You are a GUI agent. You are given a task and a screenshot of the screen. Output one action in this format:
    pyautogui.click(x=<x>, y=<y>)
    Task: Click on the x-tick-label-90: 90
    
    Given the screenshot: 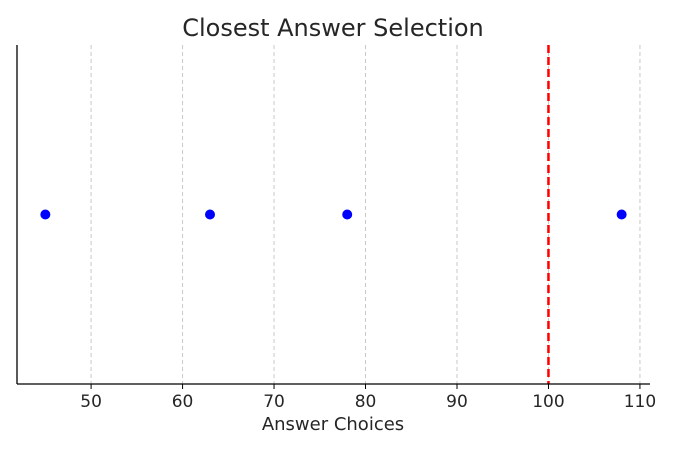 What is the action you would take?
    pyautogui.click(x=457, y=402)
    